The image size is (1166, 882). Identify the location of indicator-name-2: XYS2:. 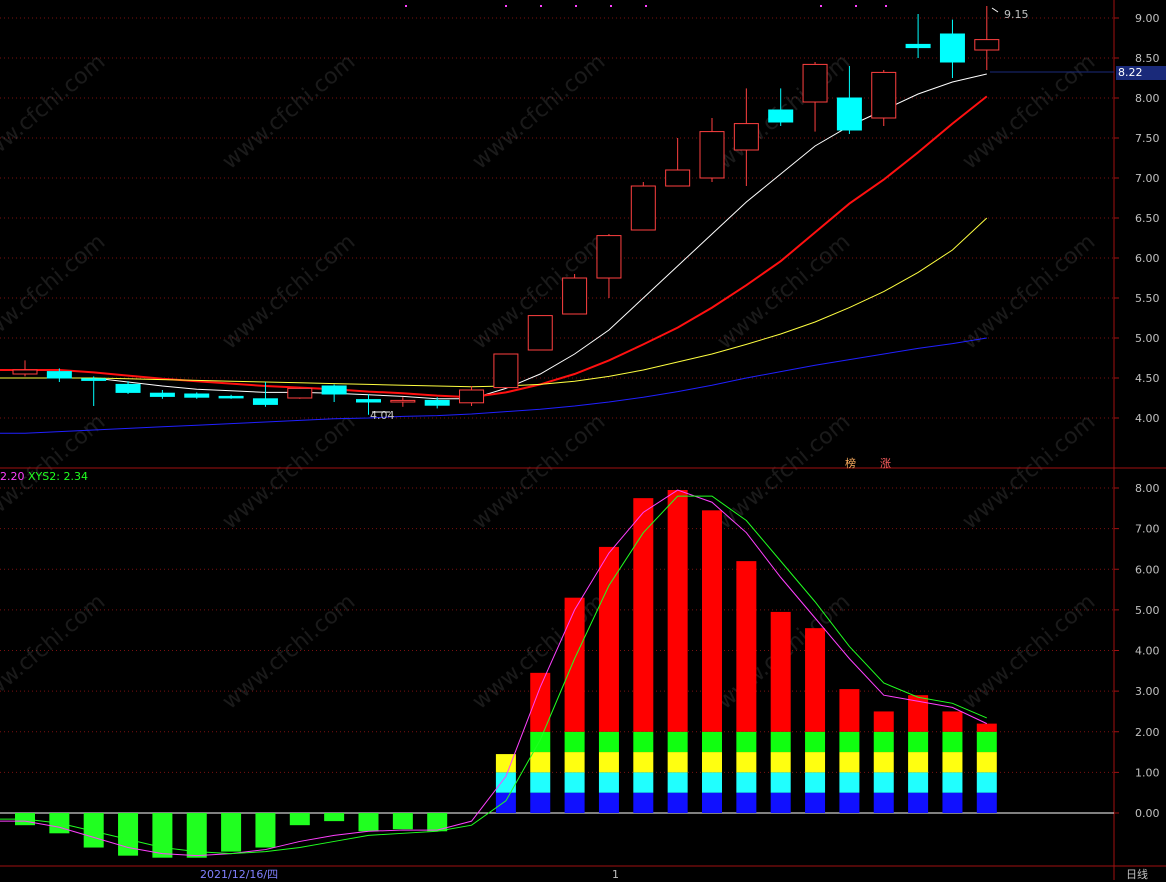
(46, 476).